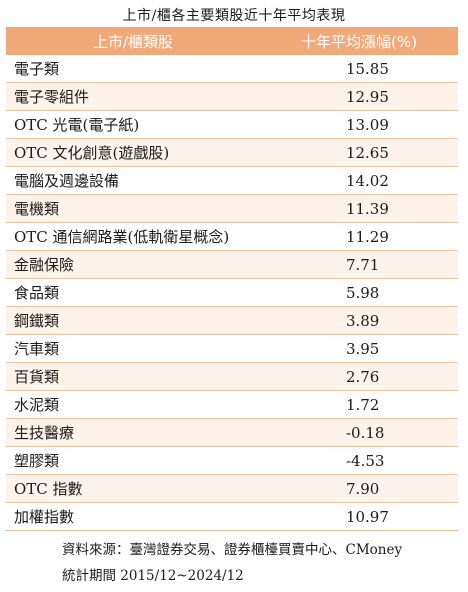 This screenshot has width=468, height=592. I want to click on sector-name-cell: OTC 指數, so click(133, 488).